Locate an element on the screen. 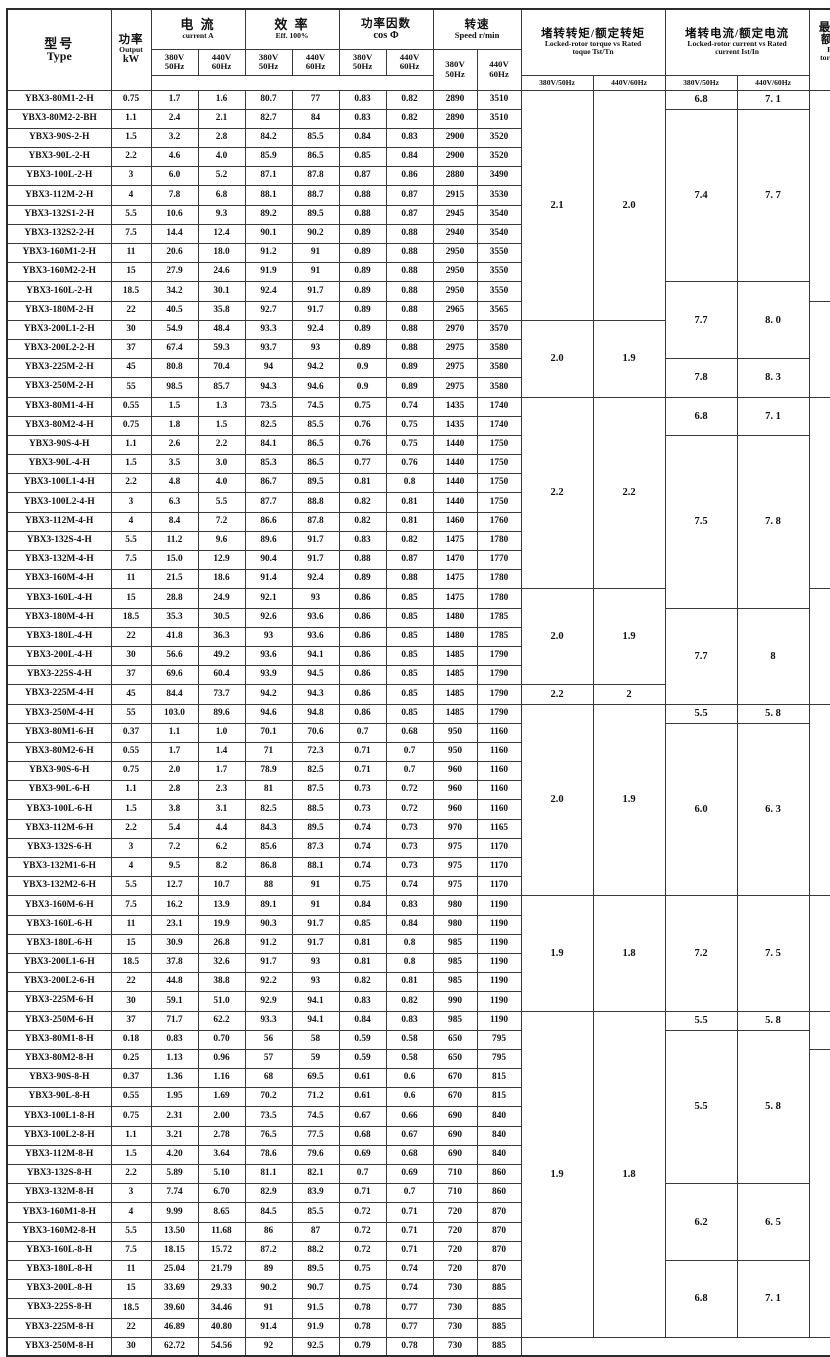 The image size is (830, 1357). cell-model: YBX3-225M-6-H is located at coordinates (59, 1001).